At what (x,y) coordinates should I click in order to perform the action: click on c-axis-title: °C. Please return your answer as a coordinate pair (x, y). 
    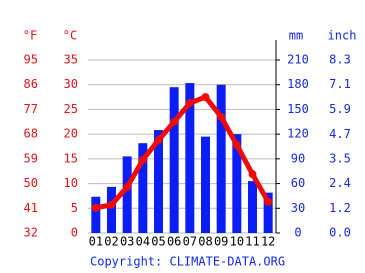
    Looking at the image, I should click on (70, 36).